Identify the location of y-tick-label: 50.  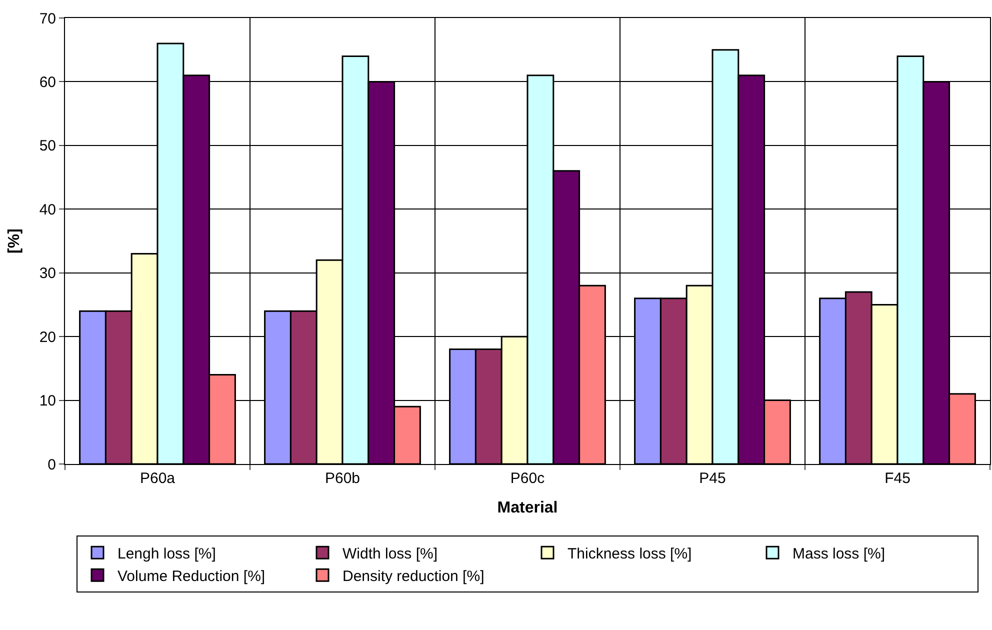
(47, 146).